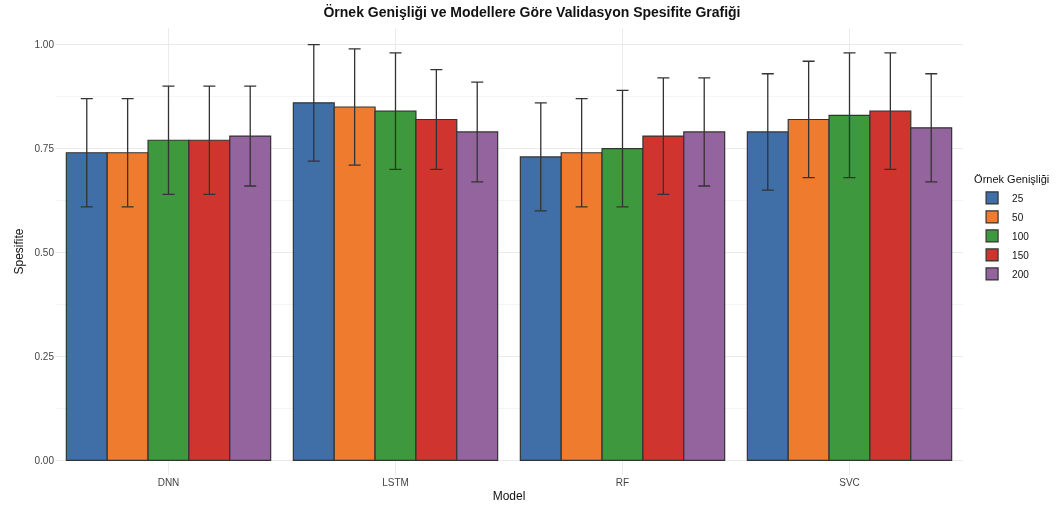  I want to click on legend-label: 25, so click(1018, 198).